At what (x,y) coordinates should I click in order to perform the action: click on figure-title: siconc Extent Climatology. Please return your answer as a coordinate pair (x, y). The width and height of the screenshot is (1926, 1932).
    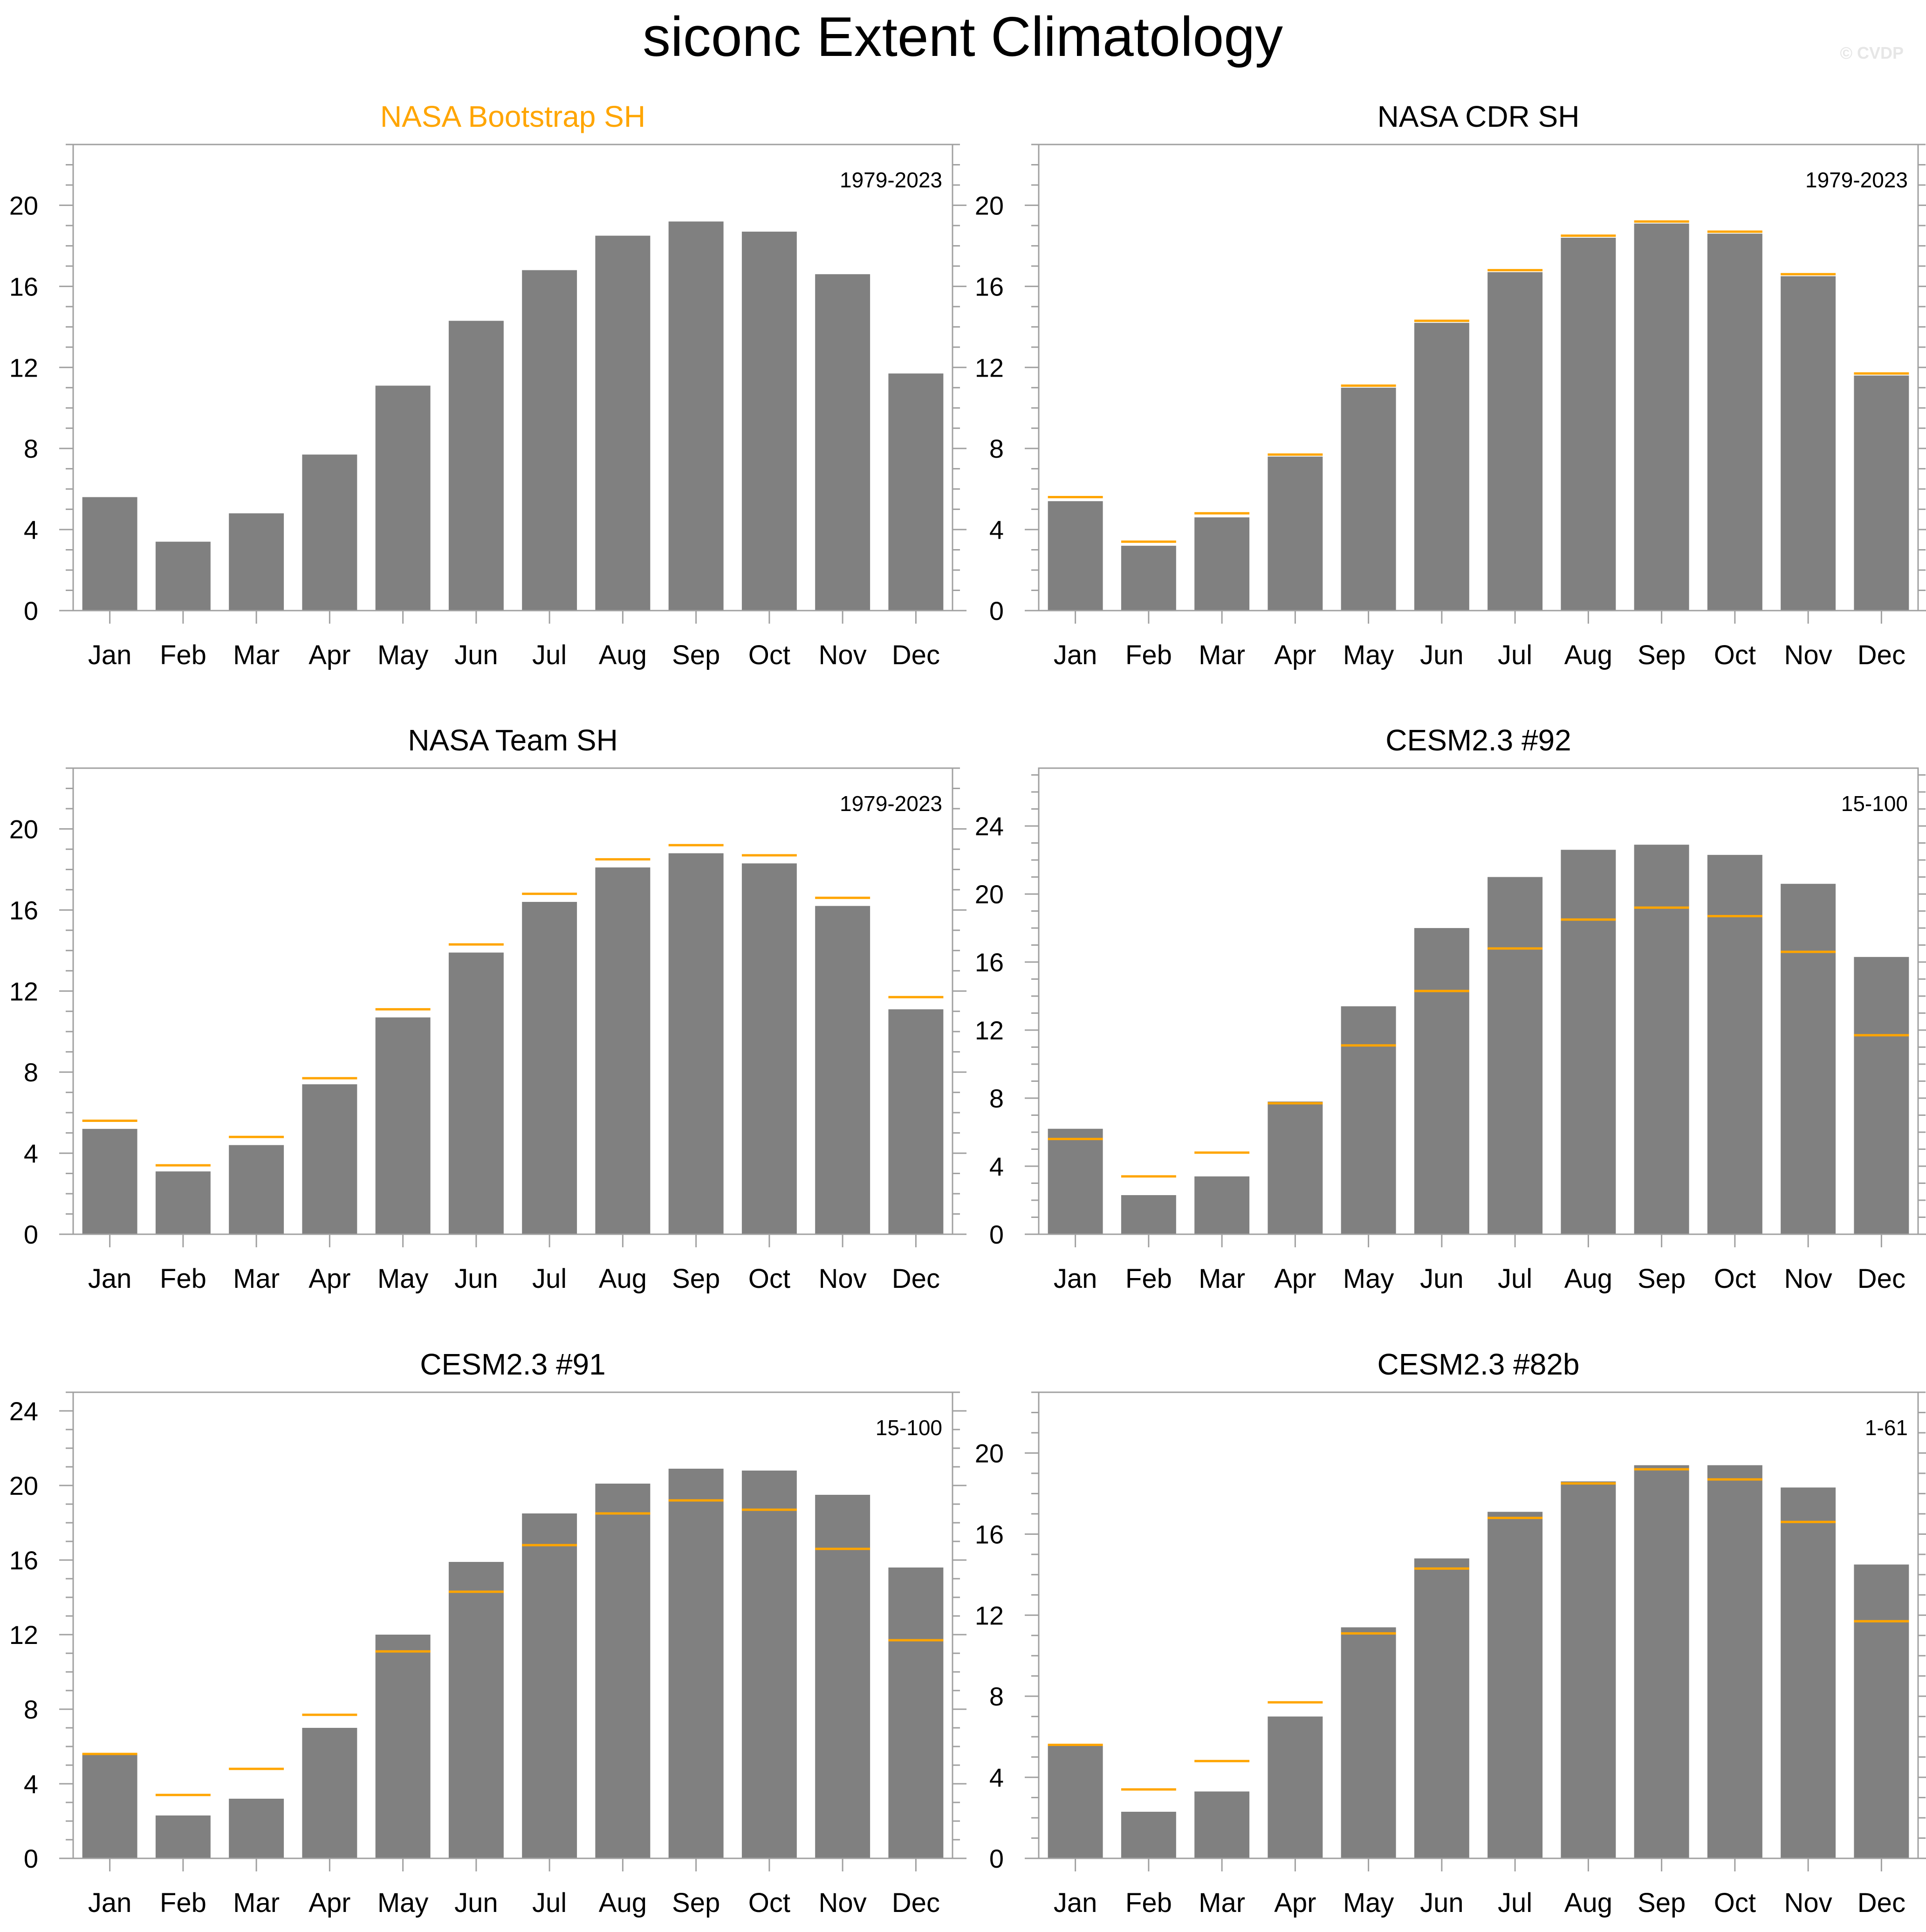
    Looking at the image, I should click on (963, 37).